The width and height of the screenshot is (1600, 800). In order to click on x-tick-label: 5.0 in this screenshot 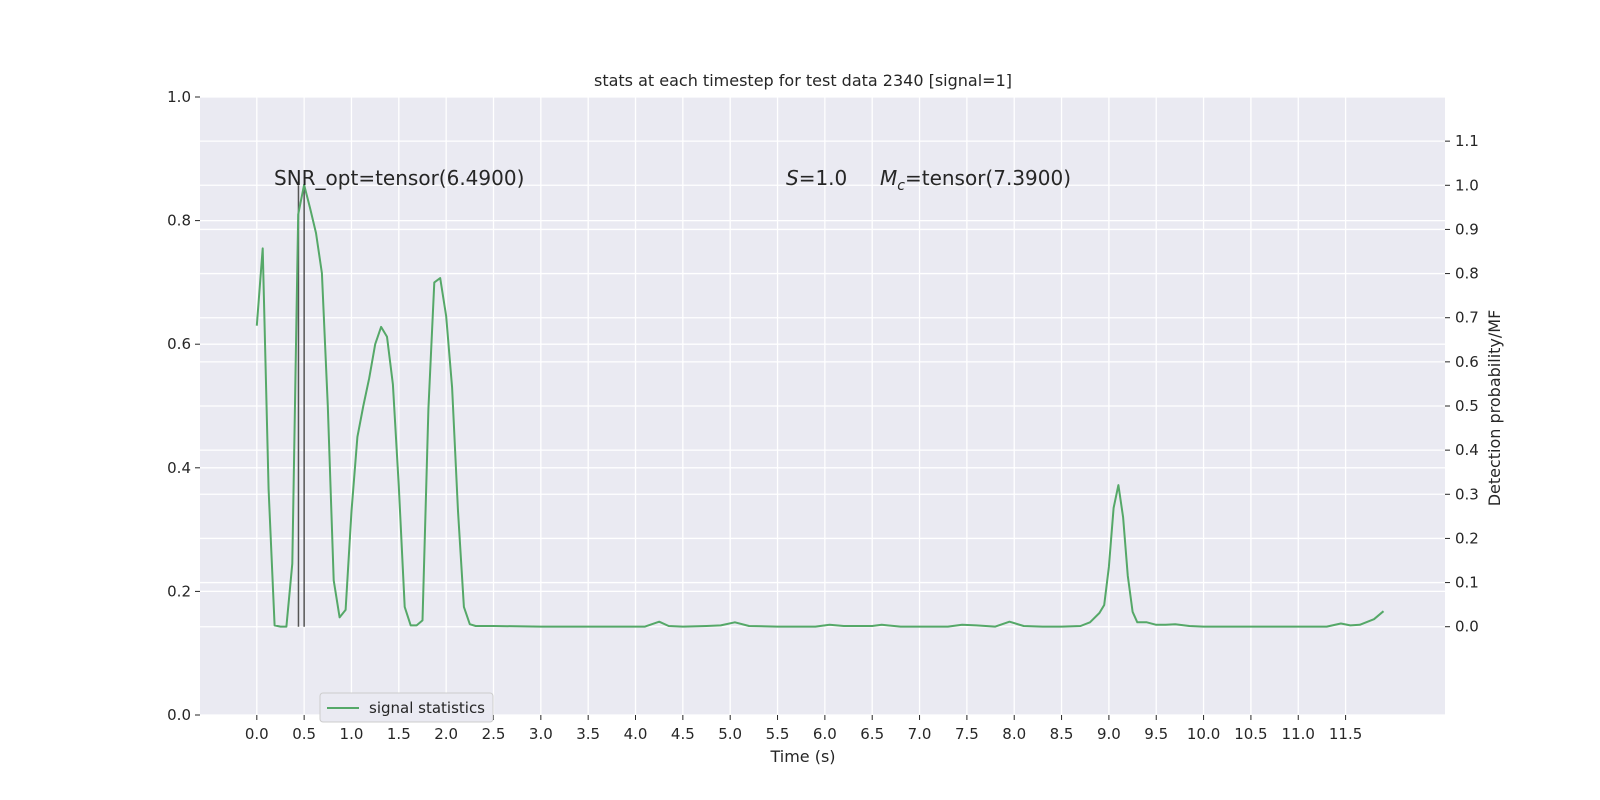, I will do `click(730, 734)`.